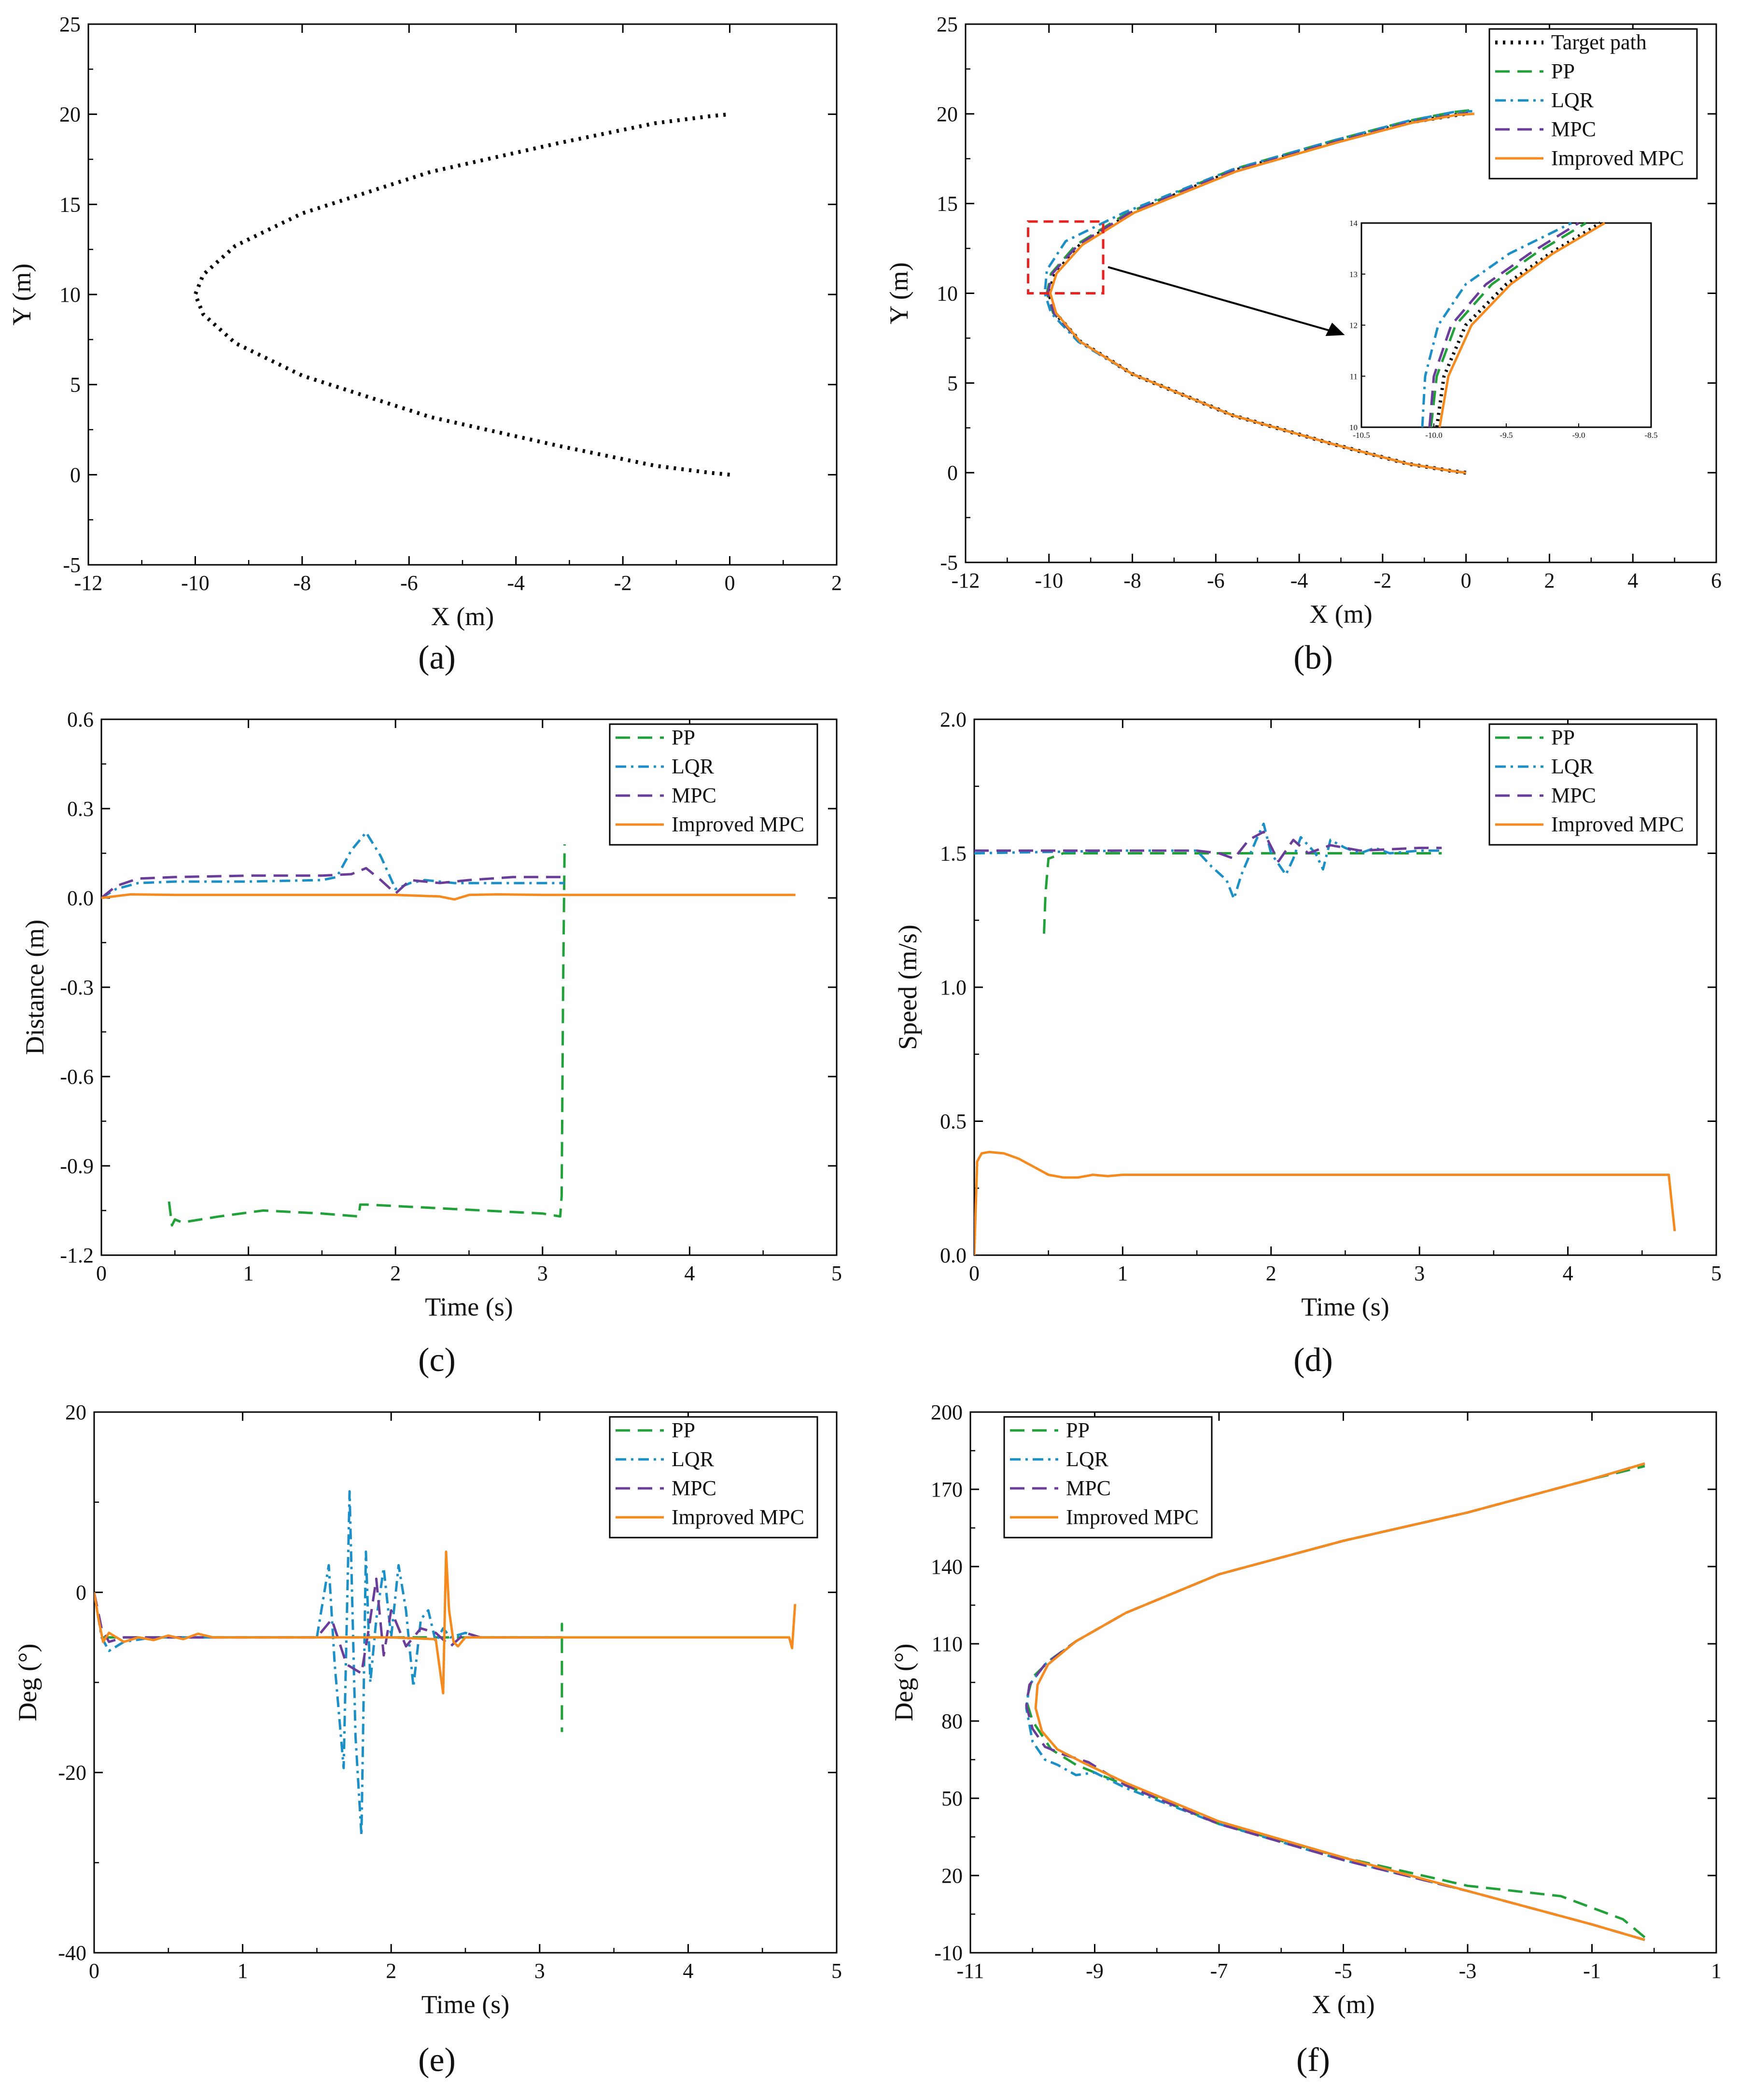 The width and height of the screenshot is (1738, 2100). What do you see at coordinates (1049, 580) in the screenshot?
I see `x-tick-label: -10` at bounding box center [1049, 580].